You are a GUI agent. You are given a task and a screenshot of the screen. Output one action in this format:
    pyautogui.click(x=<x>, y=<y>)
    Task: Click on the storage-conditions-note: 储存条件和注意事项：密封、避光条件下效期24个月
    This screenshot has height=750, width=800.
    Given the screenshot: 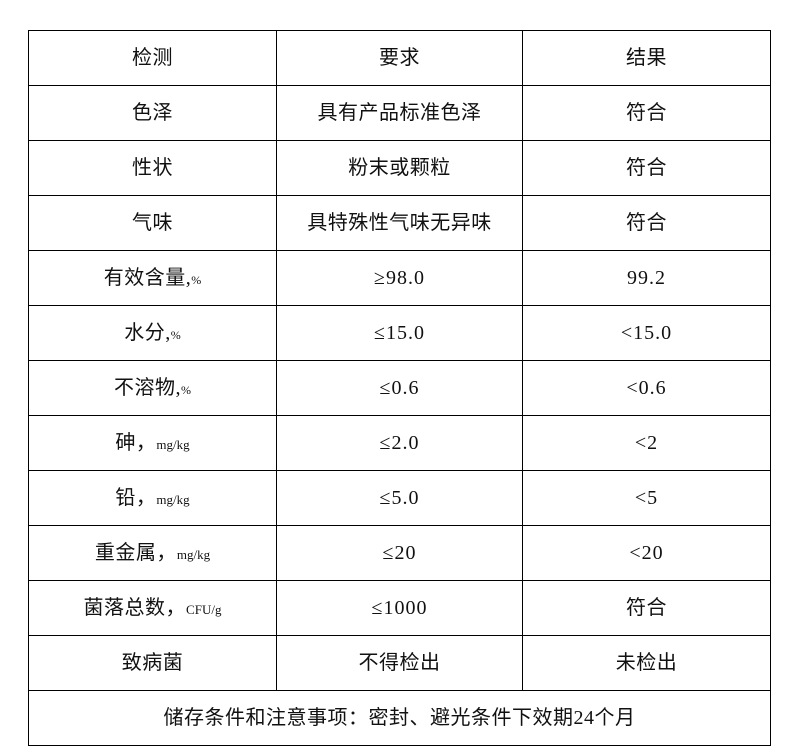 What is the action you would take?
    pyautogui.click(x=399, y=718)
    